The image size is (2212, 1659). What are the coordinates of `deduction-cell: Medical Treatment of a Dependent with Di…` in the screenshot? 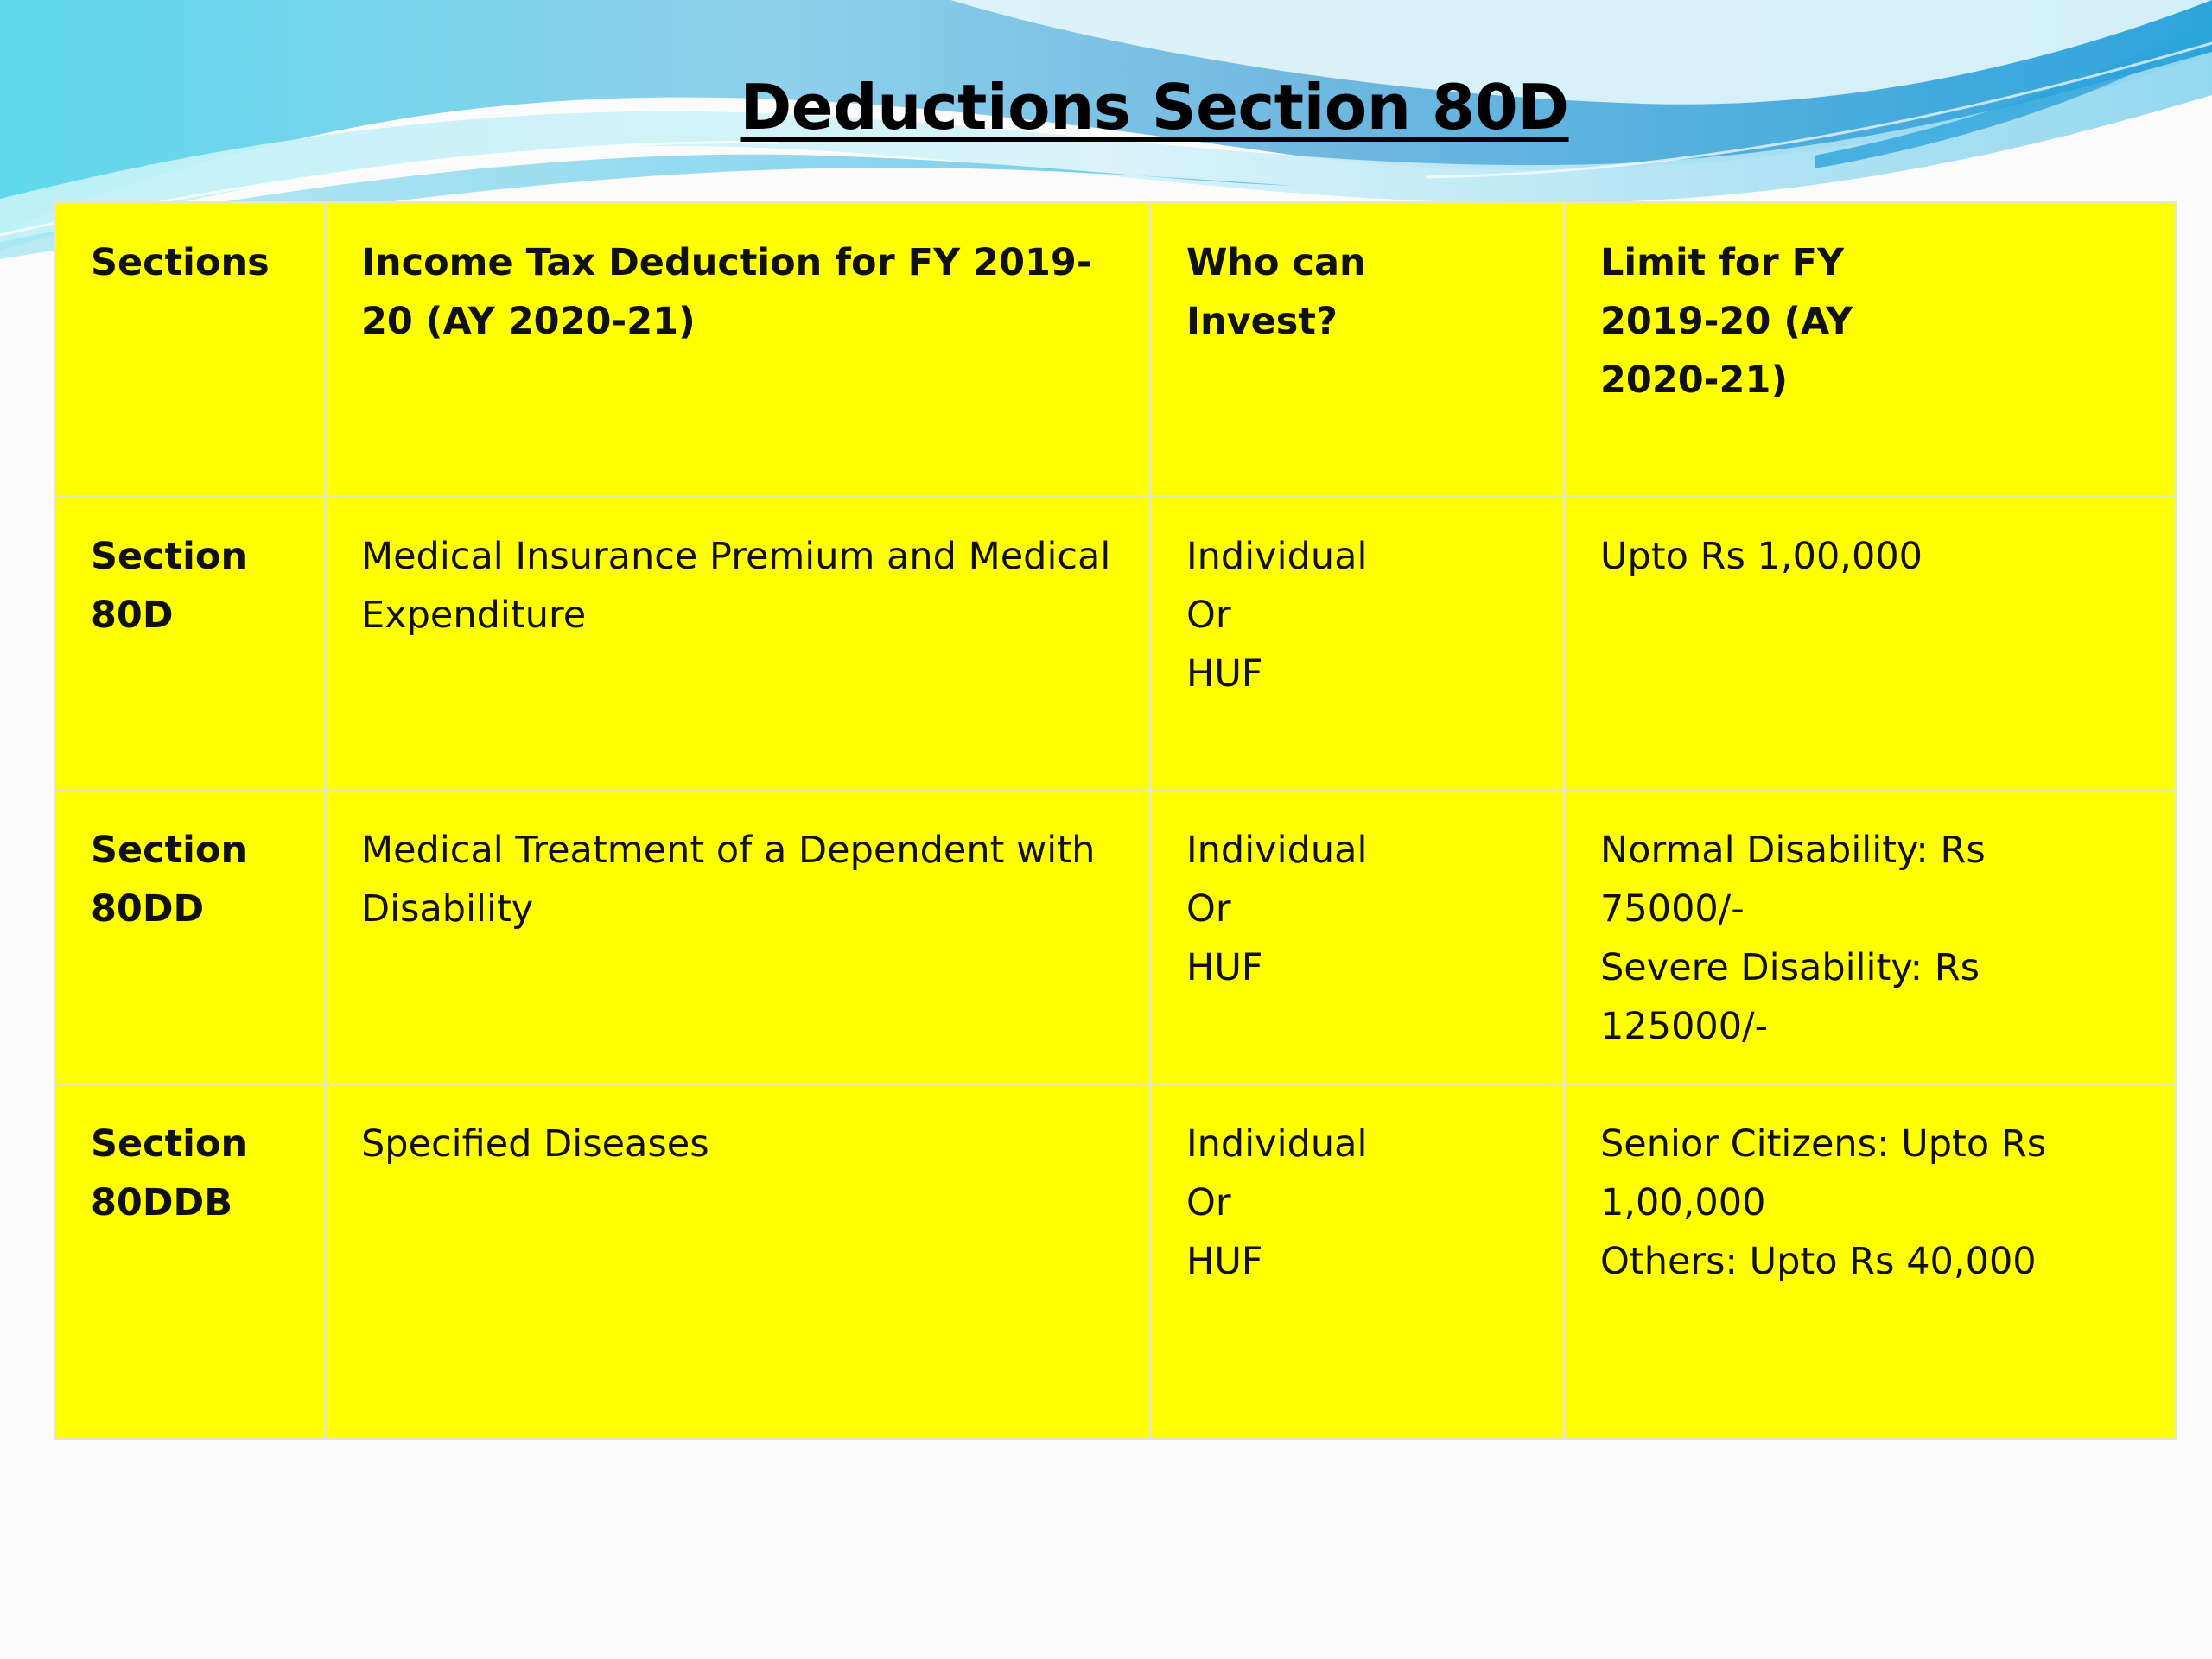 It's located at (738, 937).